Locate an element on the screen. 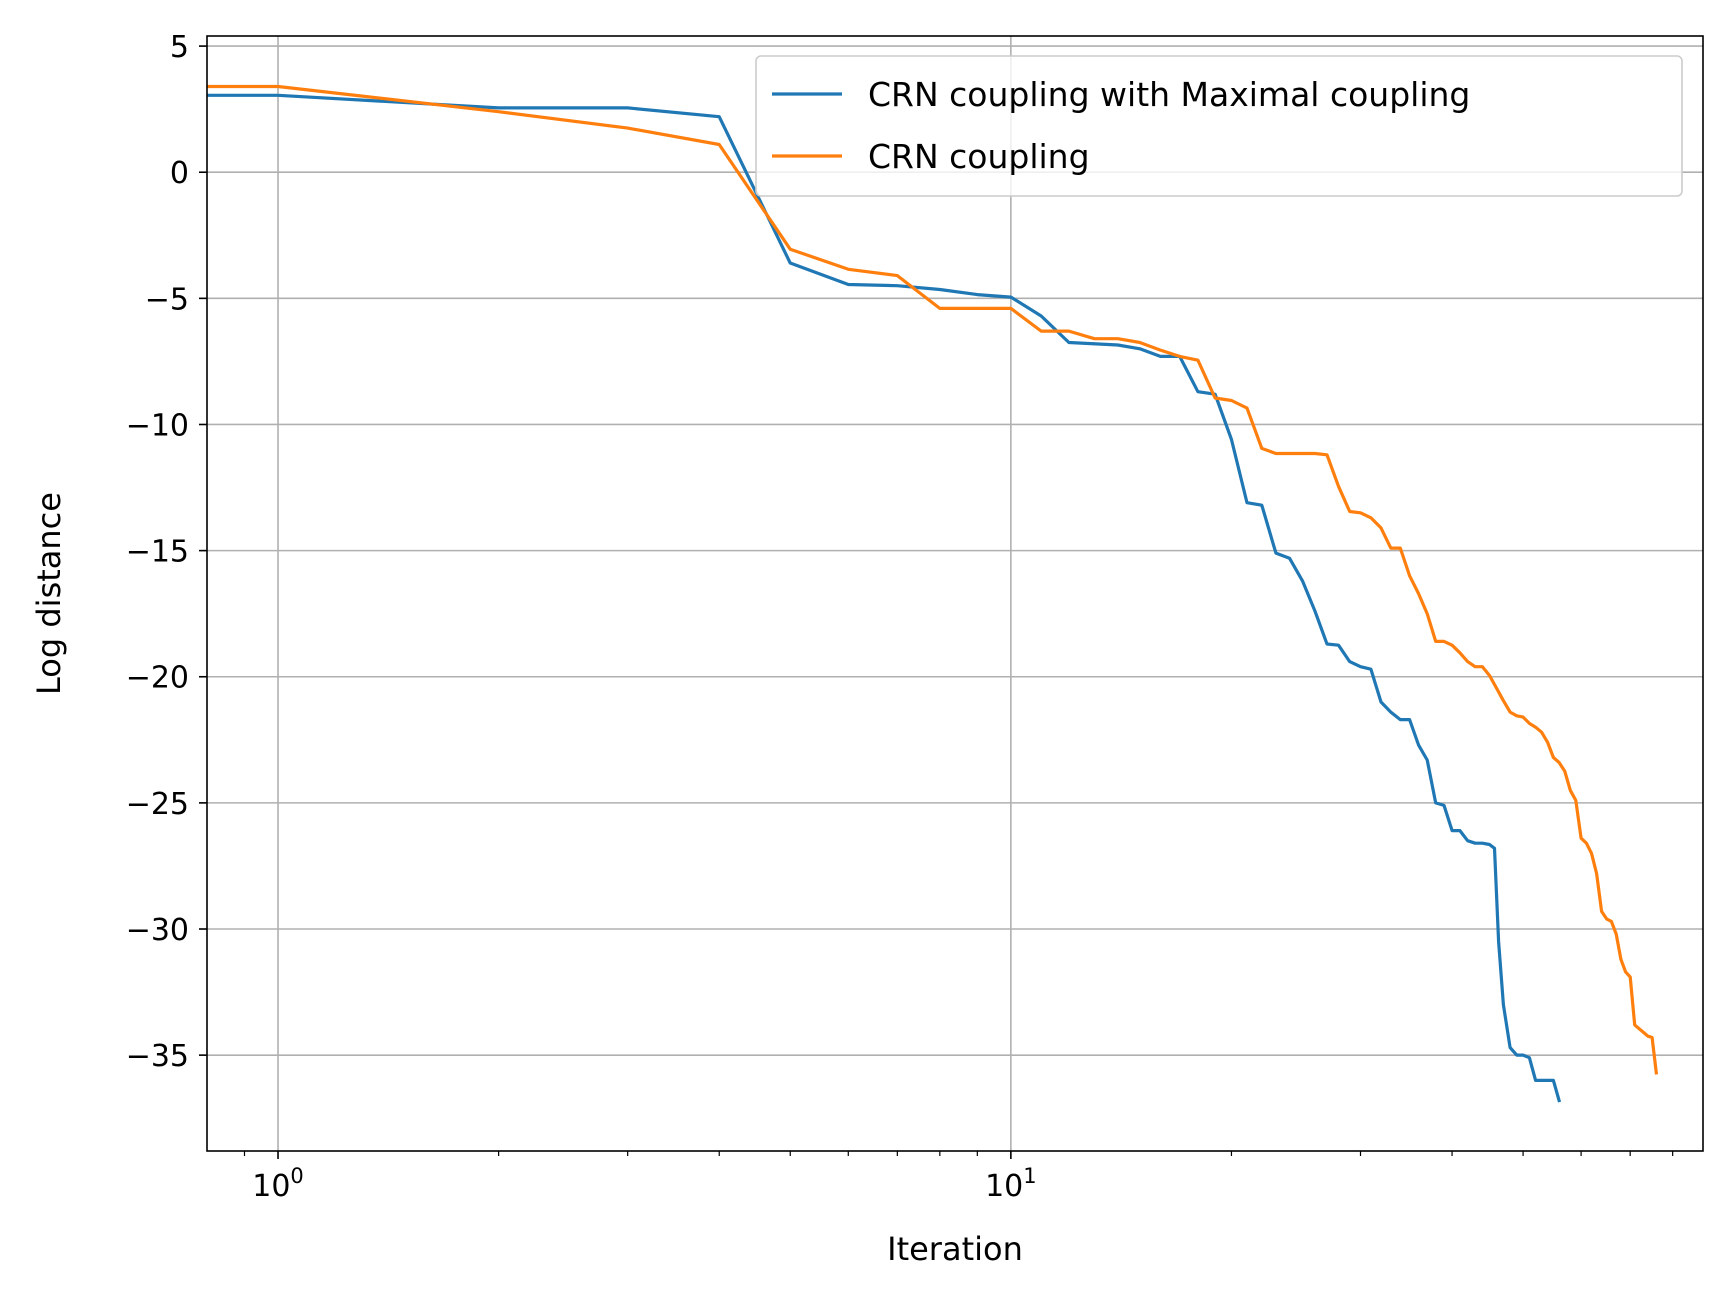 Image resolution: width=1723 pixels, height=1305 pixels. legend-label-1: CRN coupling with Maximal coupling is located at coordinates (1169, 94).